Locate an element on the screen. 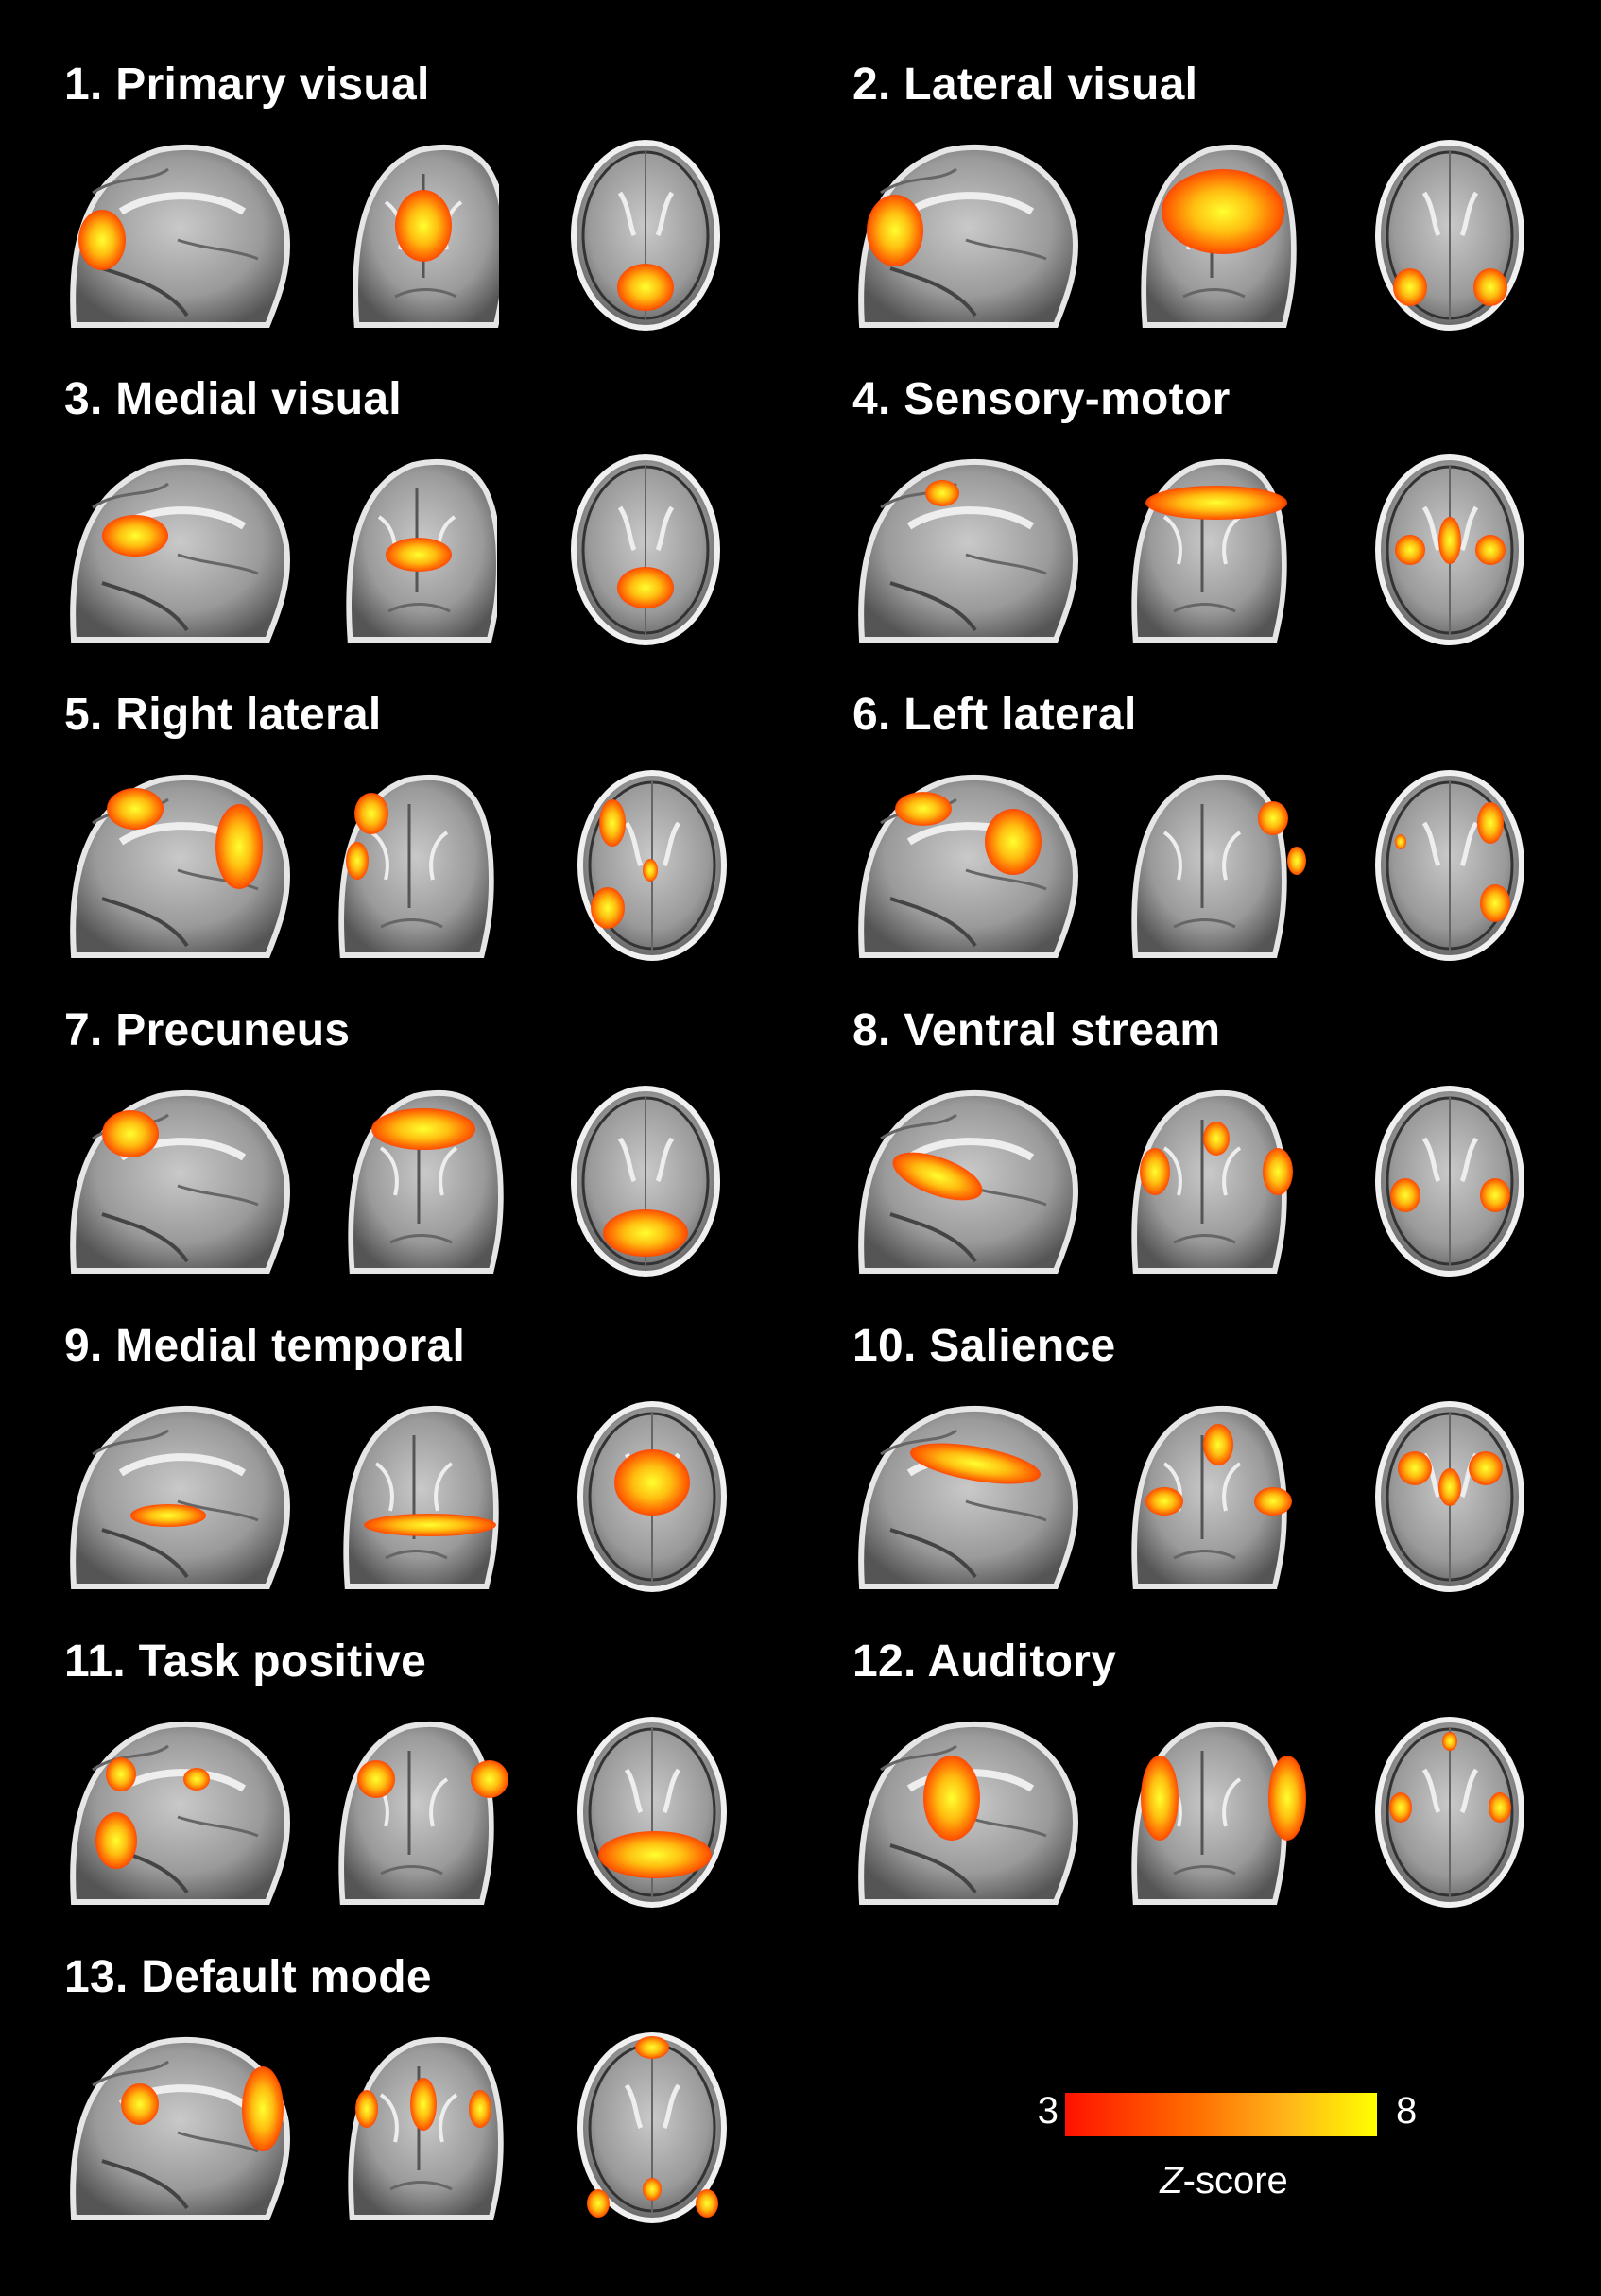  network-panel-8: 8. Ventral stream is located at coordinates (1226, 1155).